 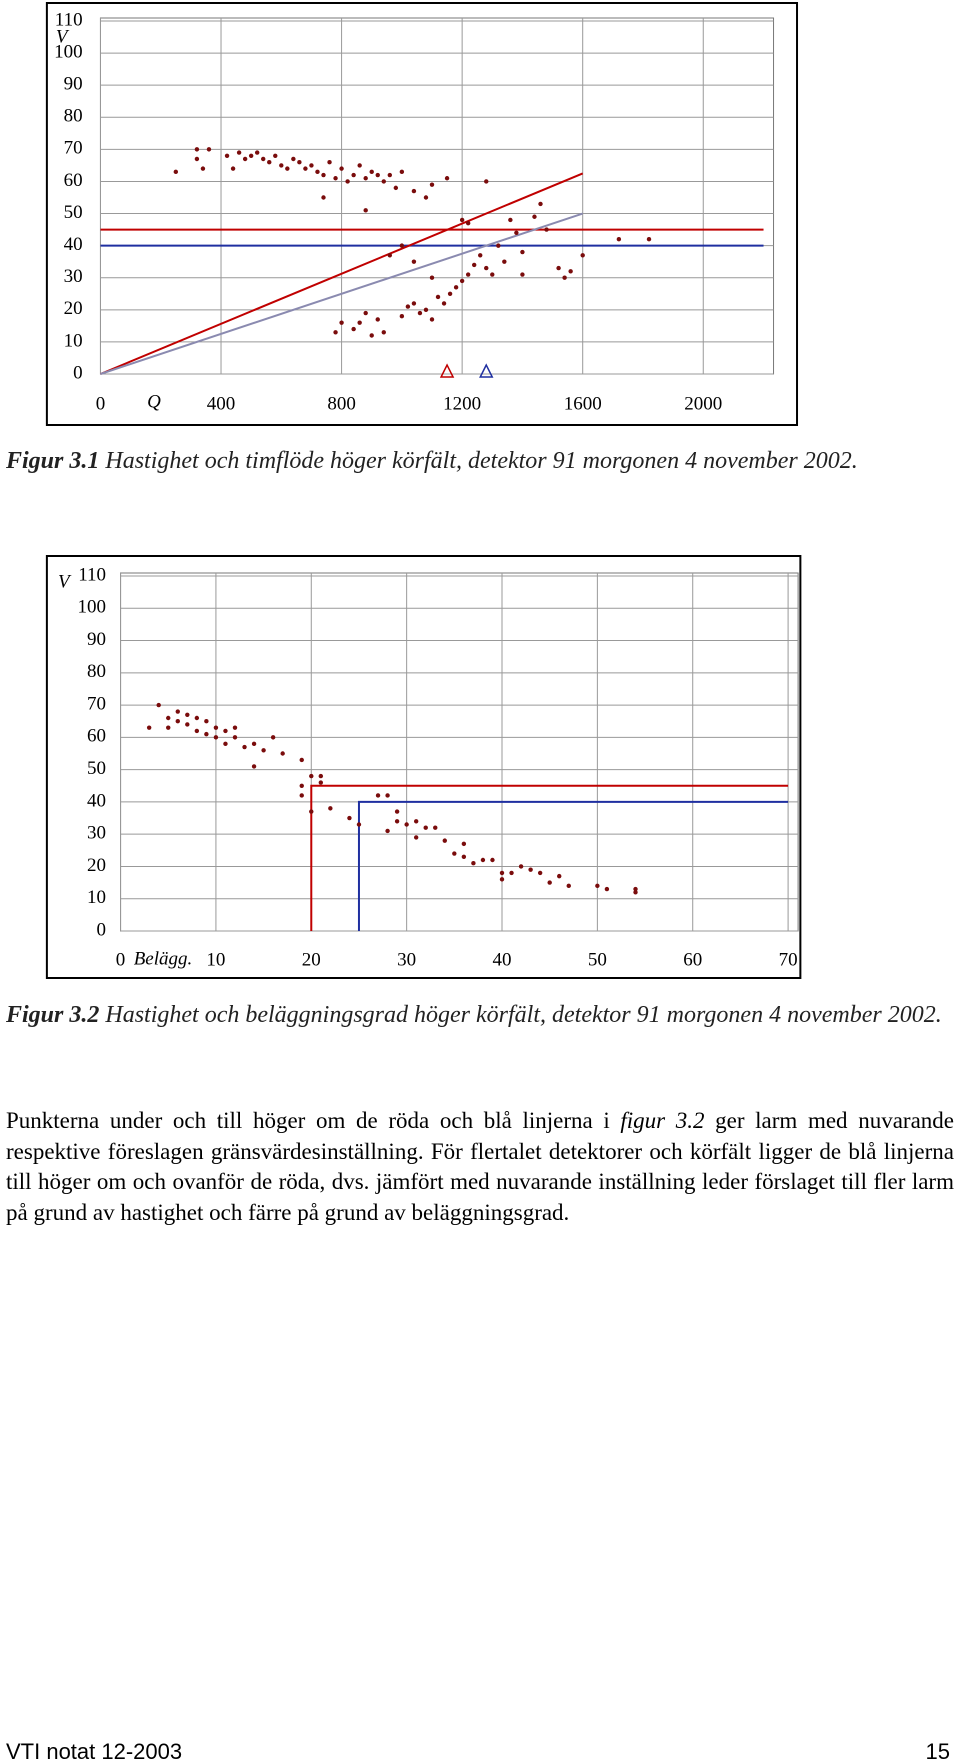 I want to click on x-tick-label: 800, so click(x=341, y=403).